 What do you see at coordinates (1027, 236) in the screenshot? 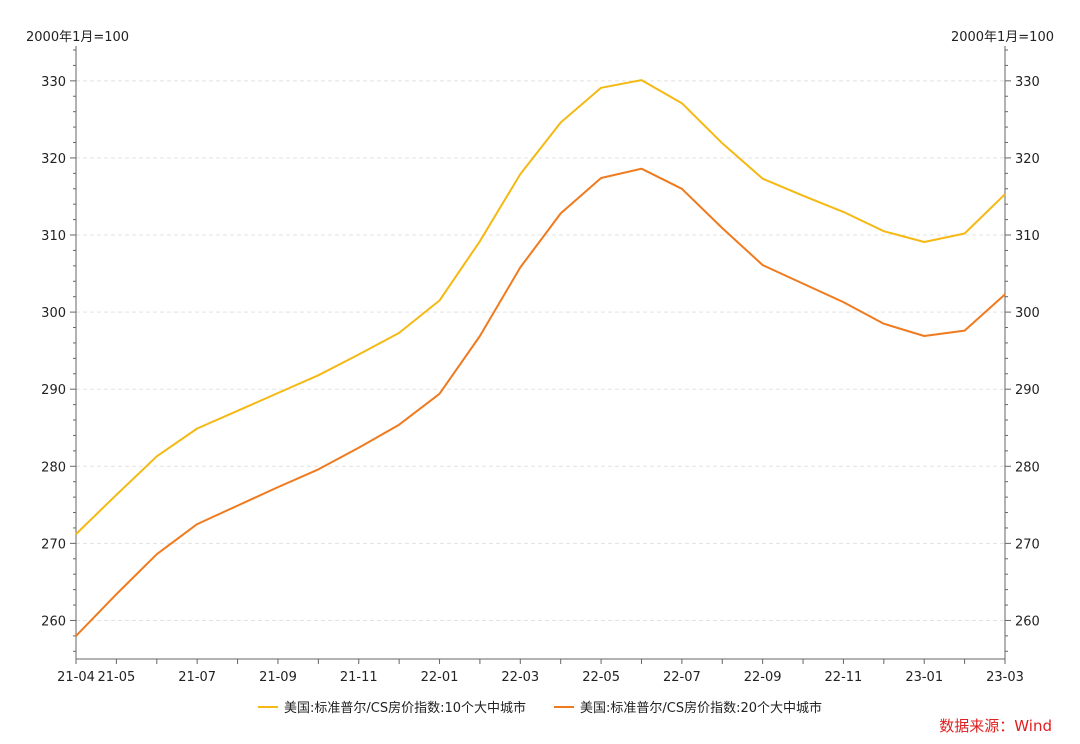
I see `y-tick-label-right-310: 310` at bounding box center [1027, 236].